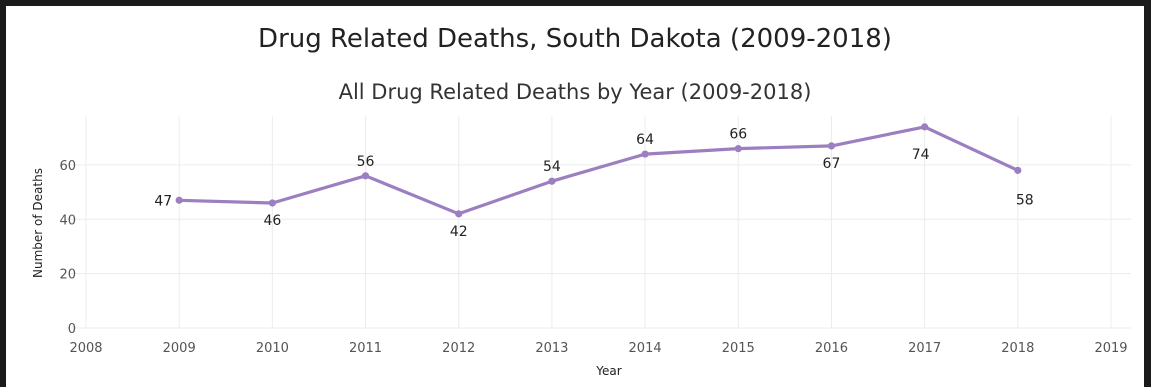 The height and width of the screenshot is (387, 1151). What do you see at coordinates (552, 167) in the screenshot?
I see `data-label: 54` at bounding box center [552, 167].